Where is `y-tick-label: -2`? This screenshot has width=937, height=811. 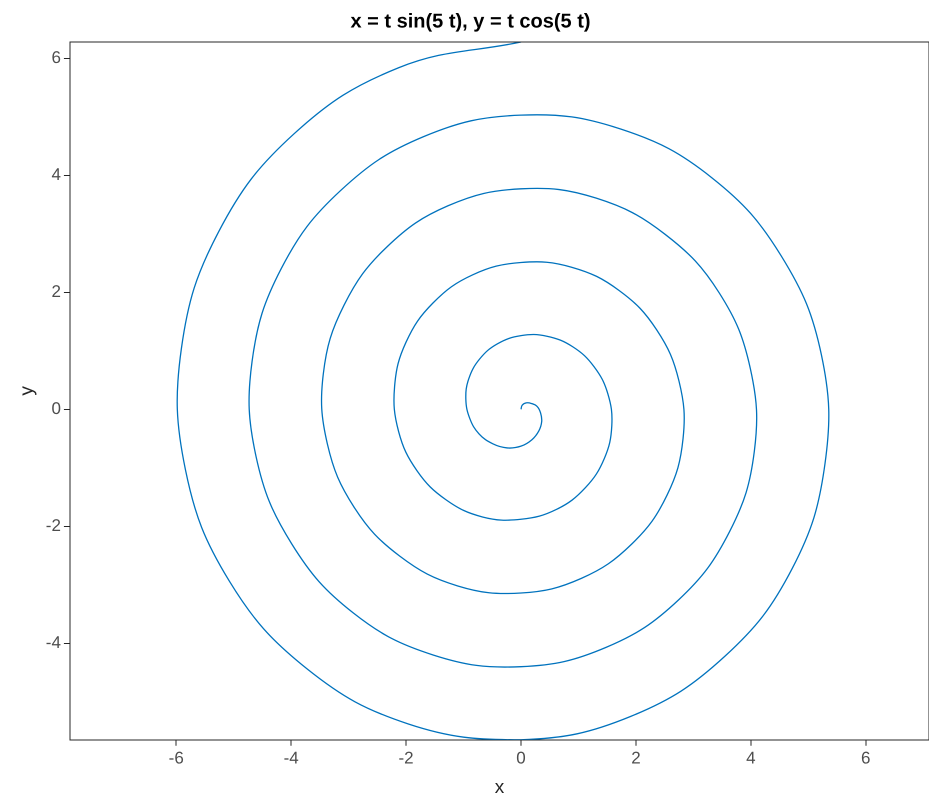 y-tick-label: -2 is located at coordinates (53, 525).